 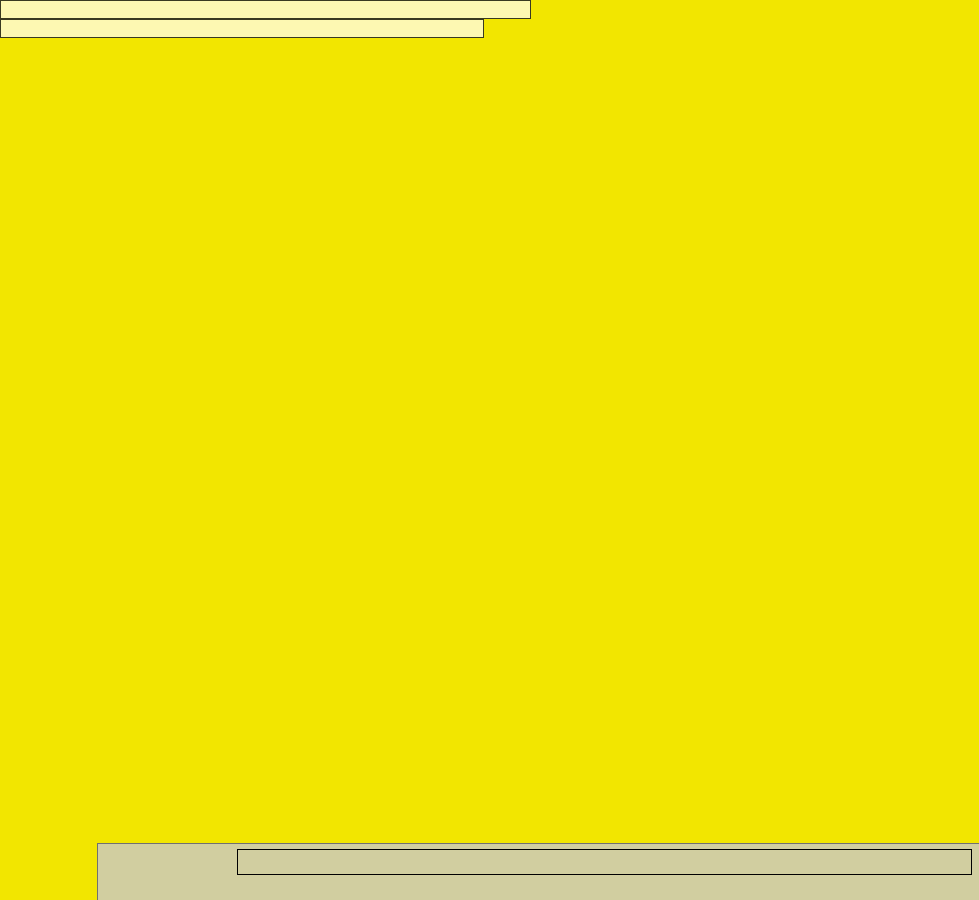 I want to click on legend-color-bar, so click(x=604, y=862).